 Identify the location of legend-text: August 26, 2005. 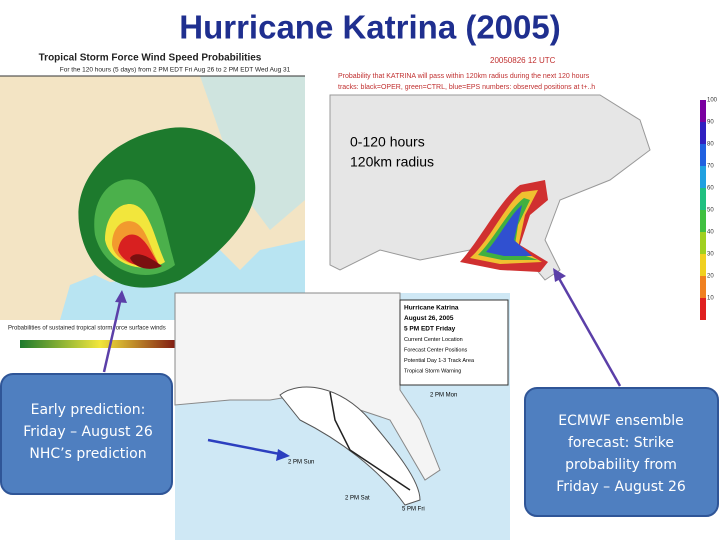
(429, 318).